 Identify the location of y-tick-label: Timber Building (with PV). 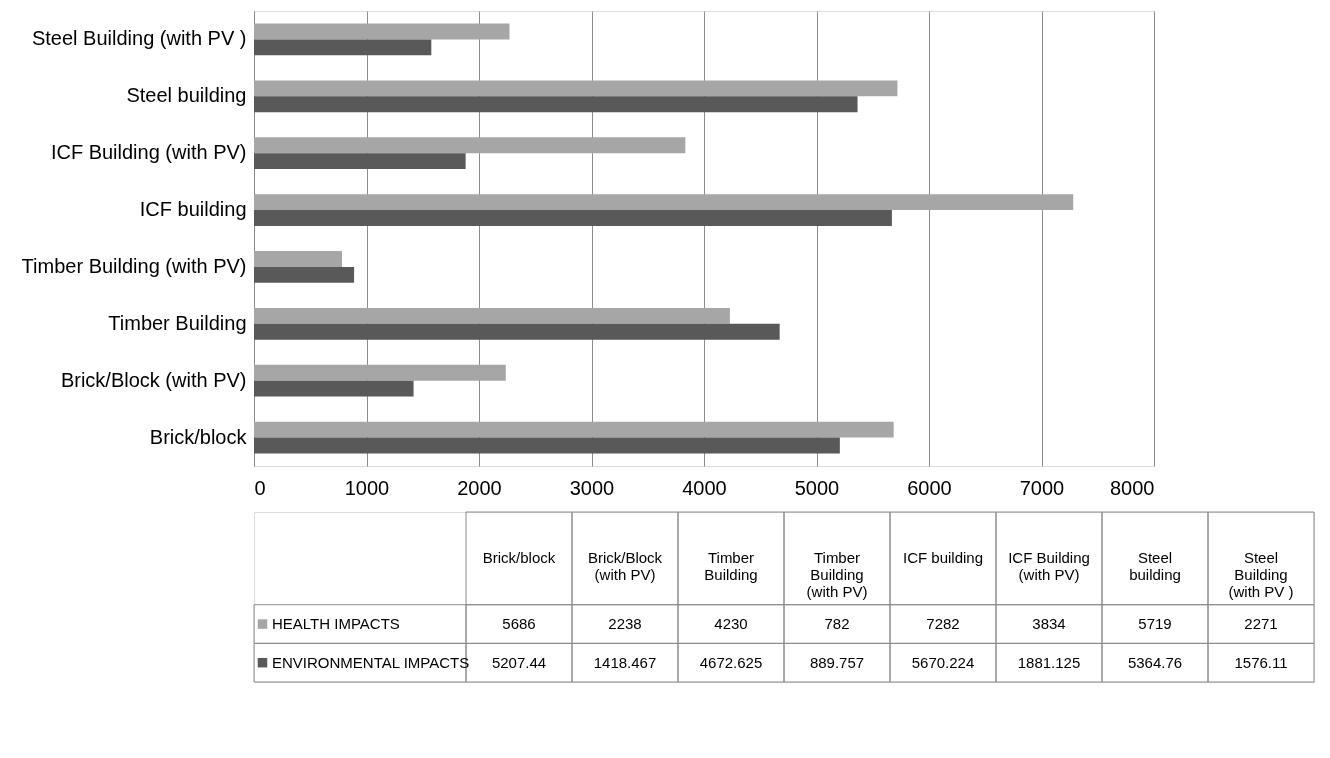
(134, 265).